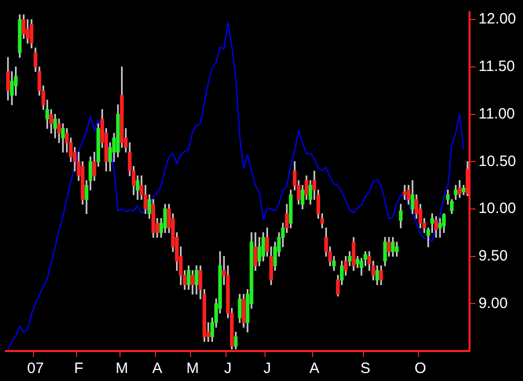  I want to click on x-tick-label: 07, so click(35, 369).